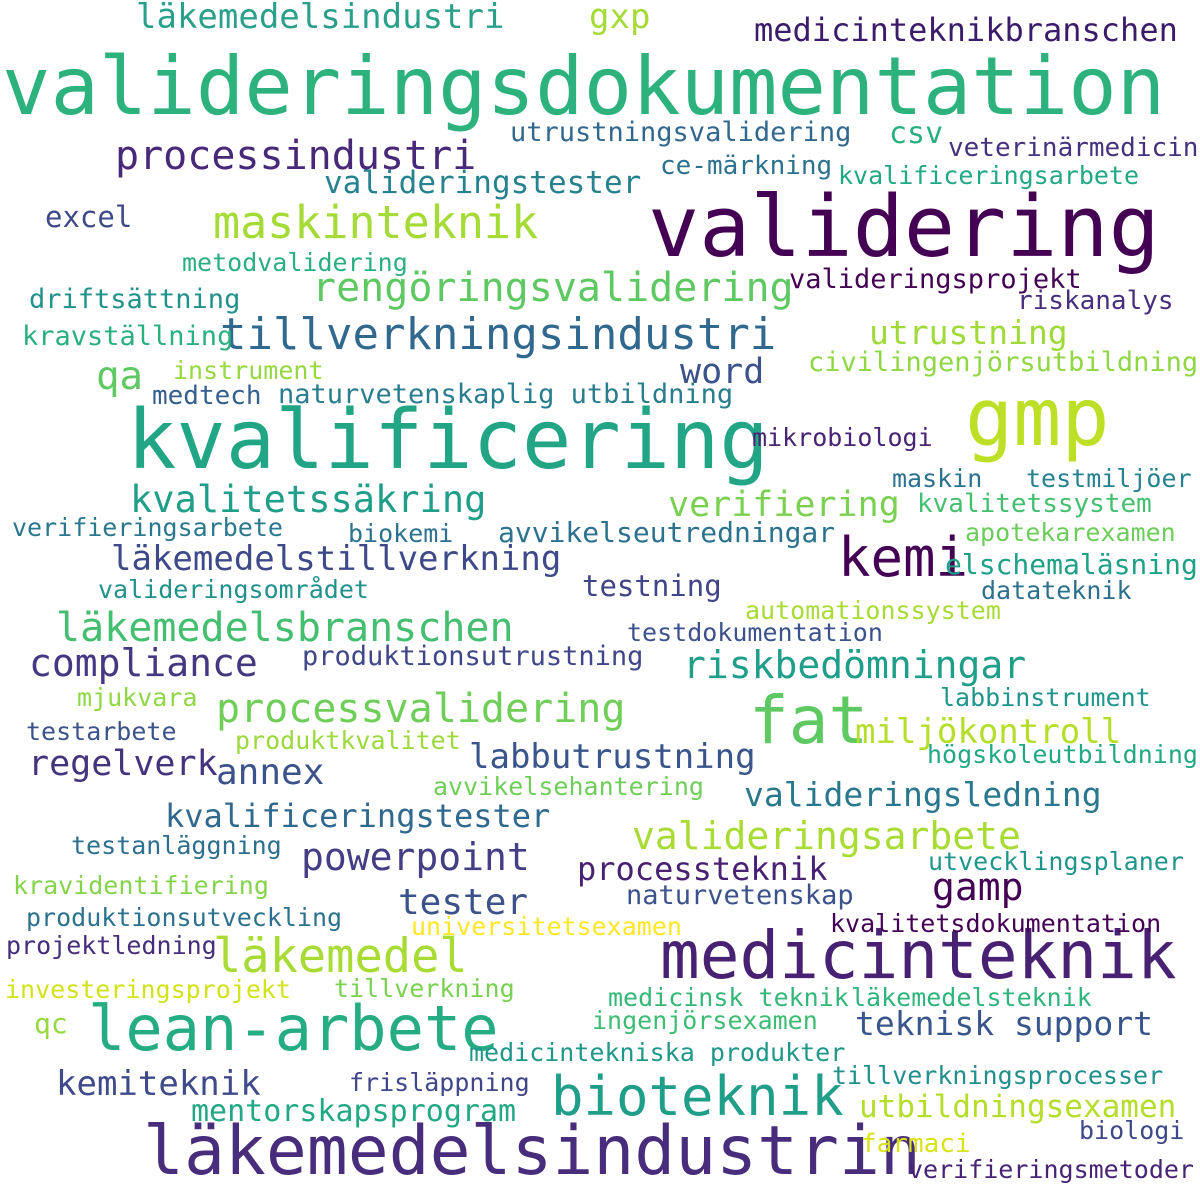 This screenshot has height=1200, width=1200. I want to click on word: processteknik, so click(702, 869).